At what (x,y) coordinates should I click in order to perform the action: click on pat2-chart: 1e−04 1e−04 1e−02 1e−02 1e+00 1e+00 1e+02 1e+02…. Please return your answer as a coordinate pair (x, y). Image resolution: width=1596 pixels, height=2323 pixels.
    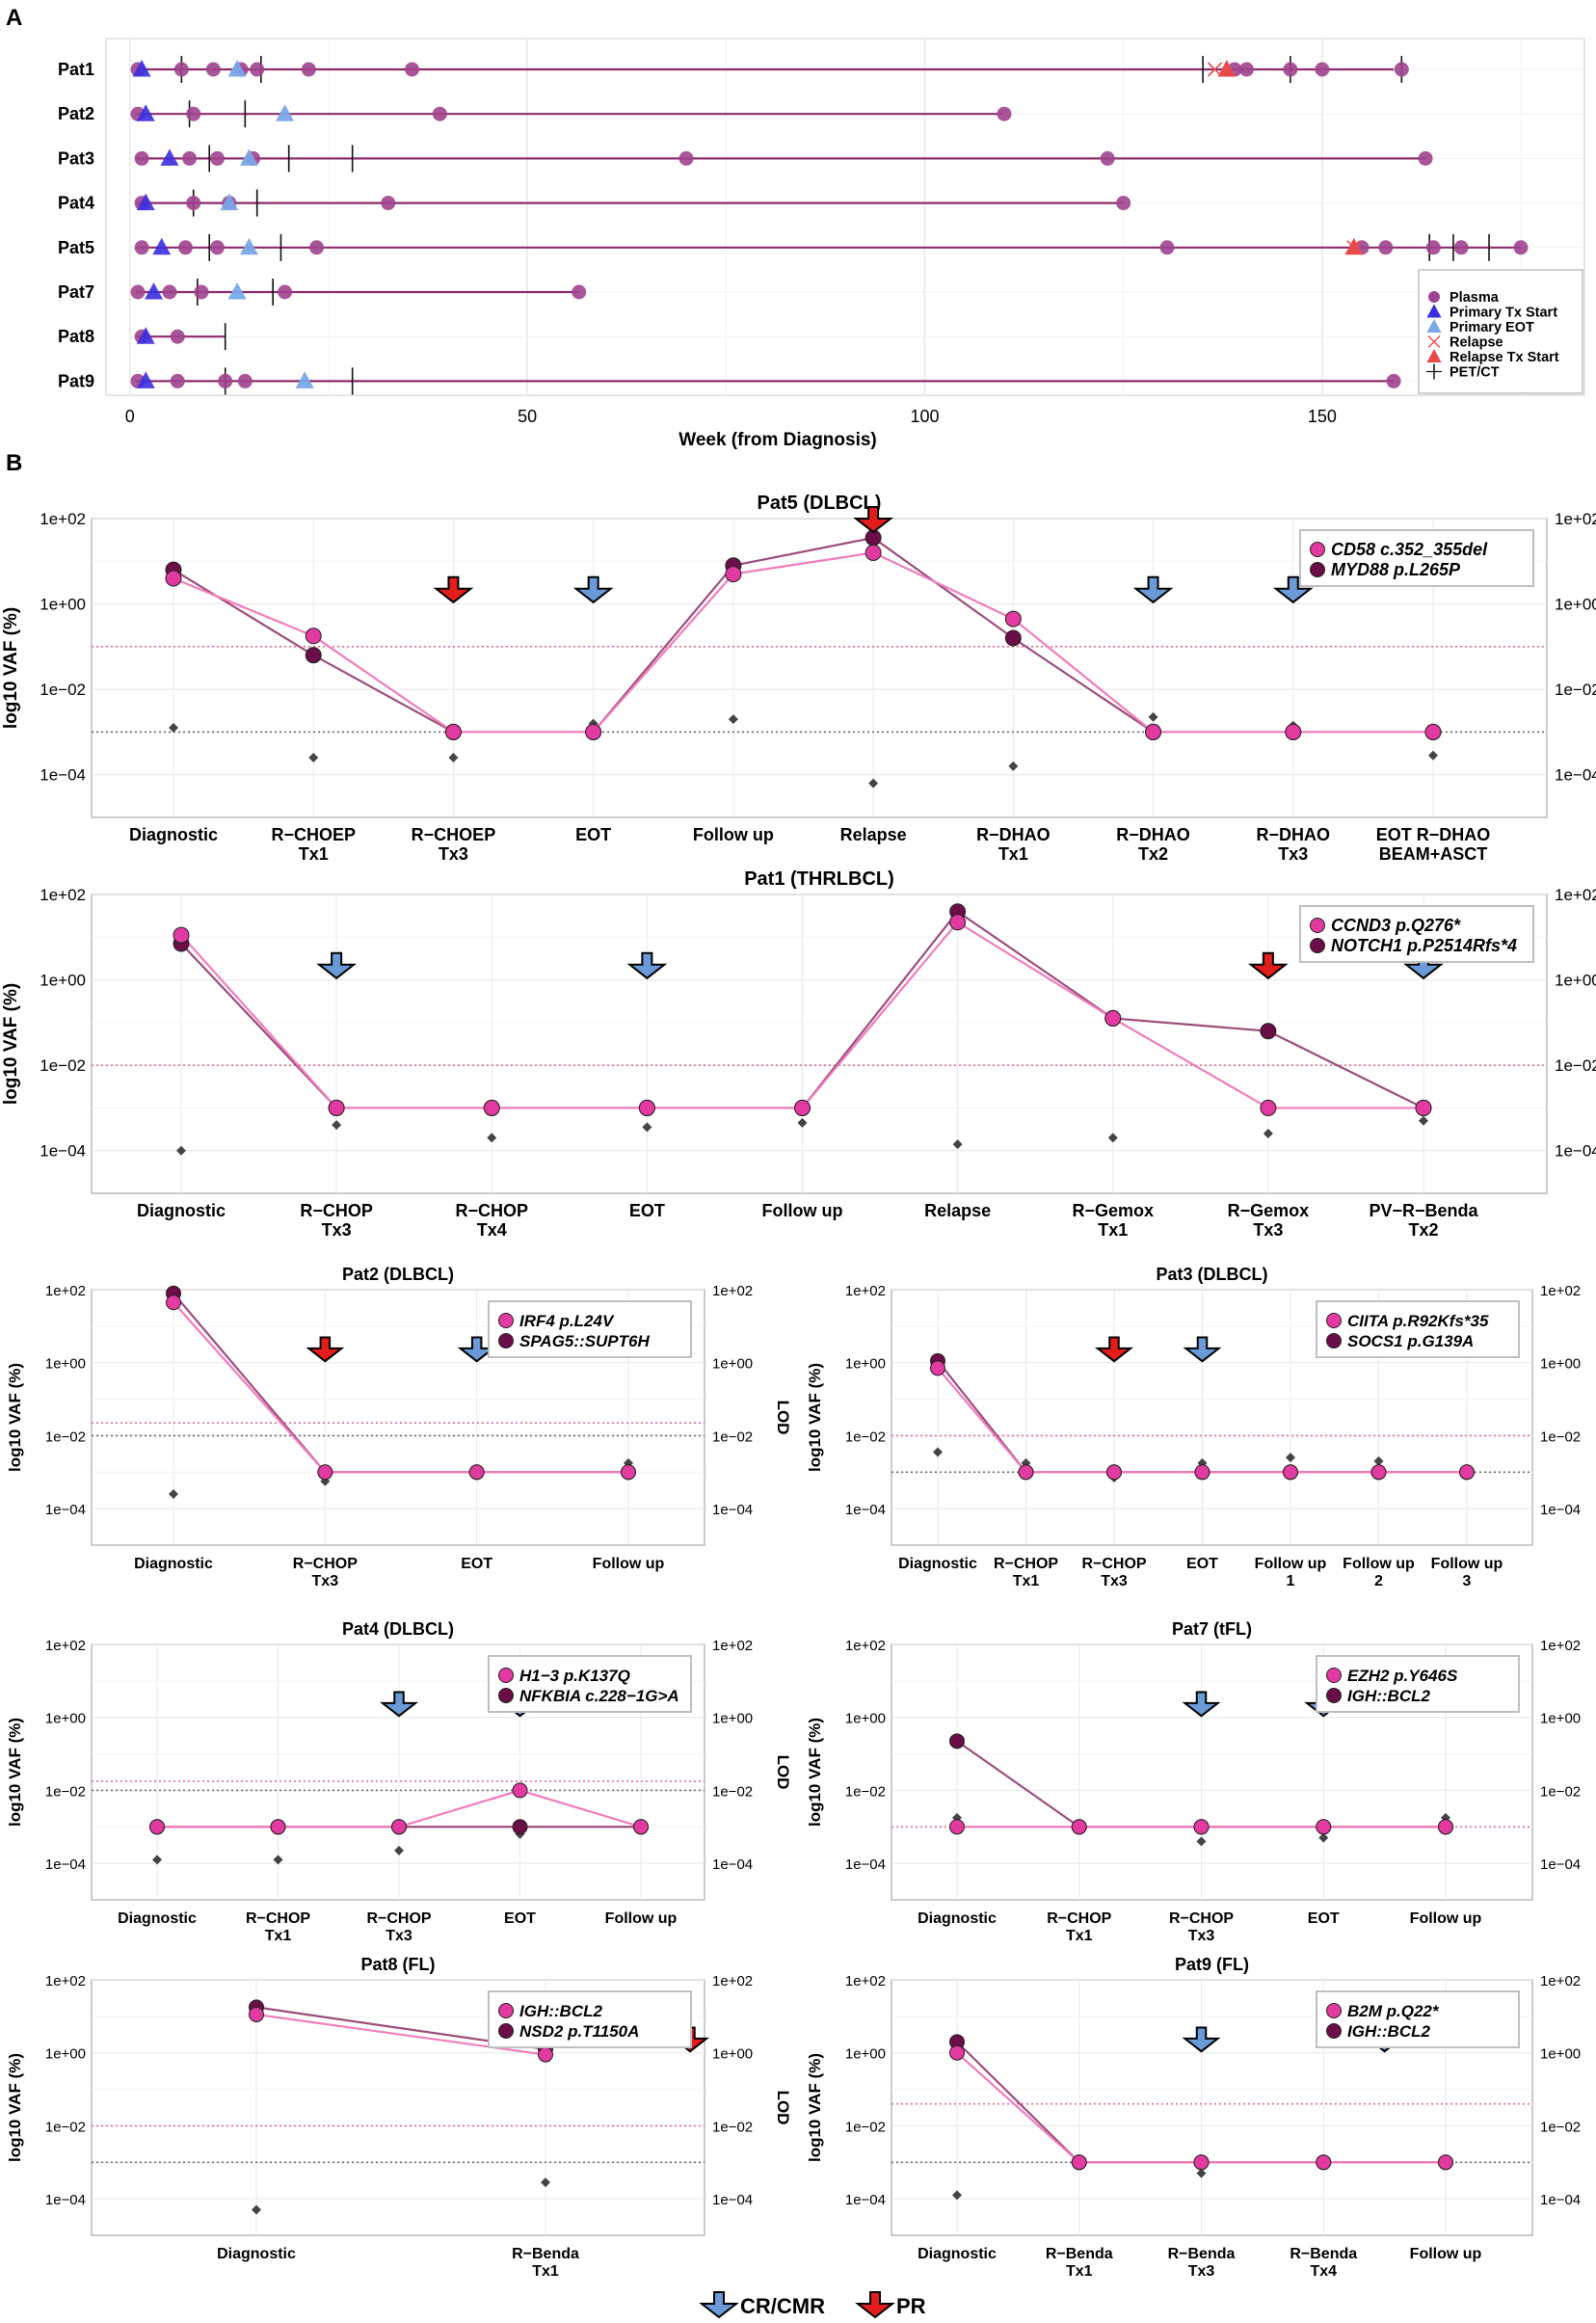
    Looking at the image, I should click on (399, 1427).